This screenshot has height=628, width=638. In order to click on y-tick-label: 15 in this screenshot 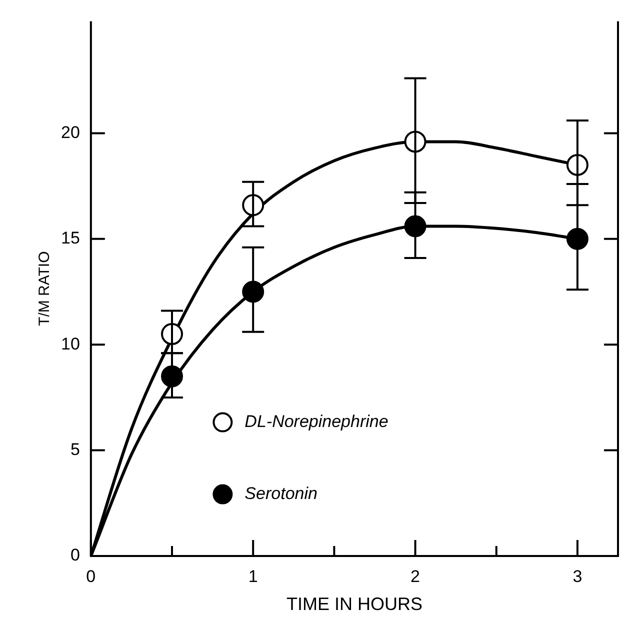, I will do `click(70, 238)`.